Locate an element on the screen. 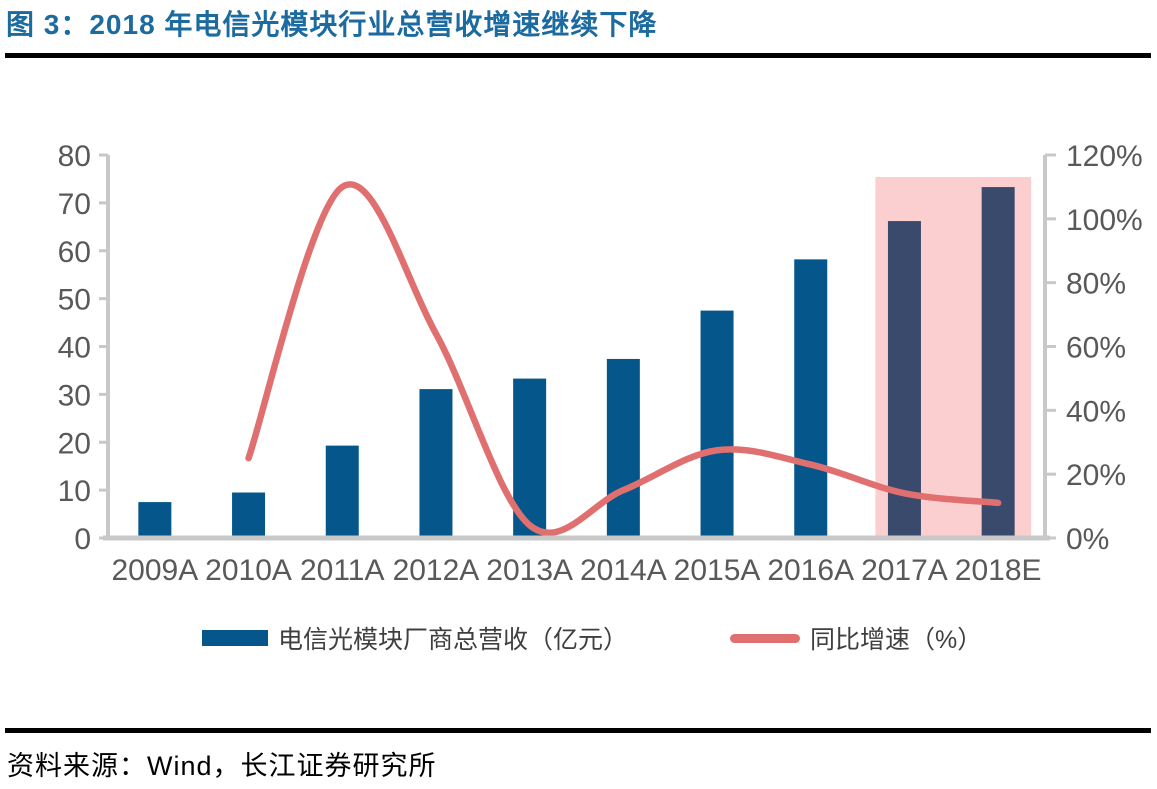 This screenshot has width=1157, height=789. bar-2014A is located at coordinates (623, 448).